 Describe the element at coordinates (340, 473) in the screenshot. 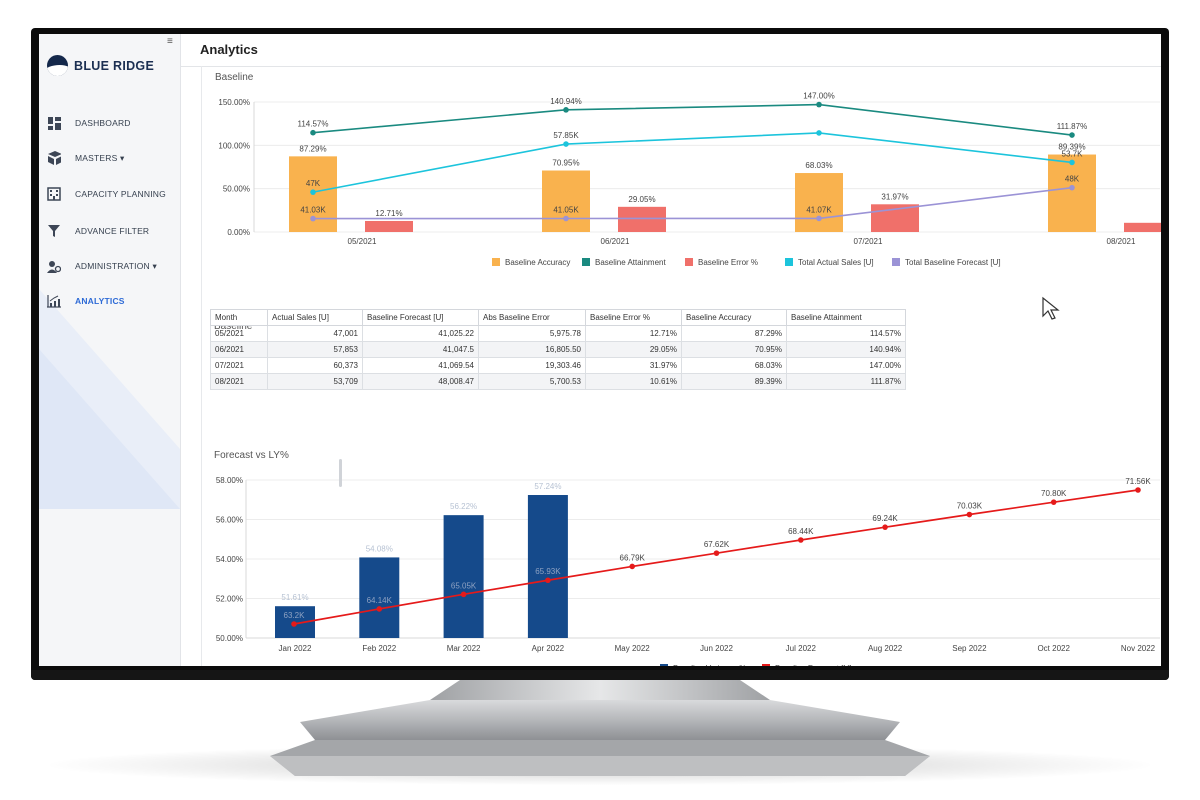

I see `panel-resize-handle` at that location.